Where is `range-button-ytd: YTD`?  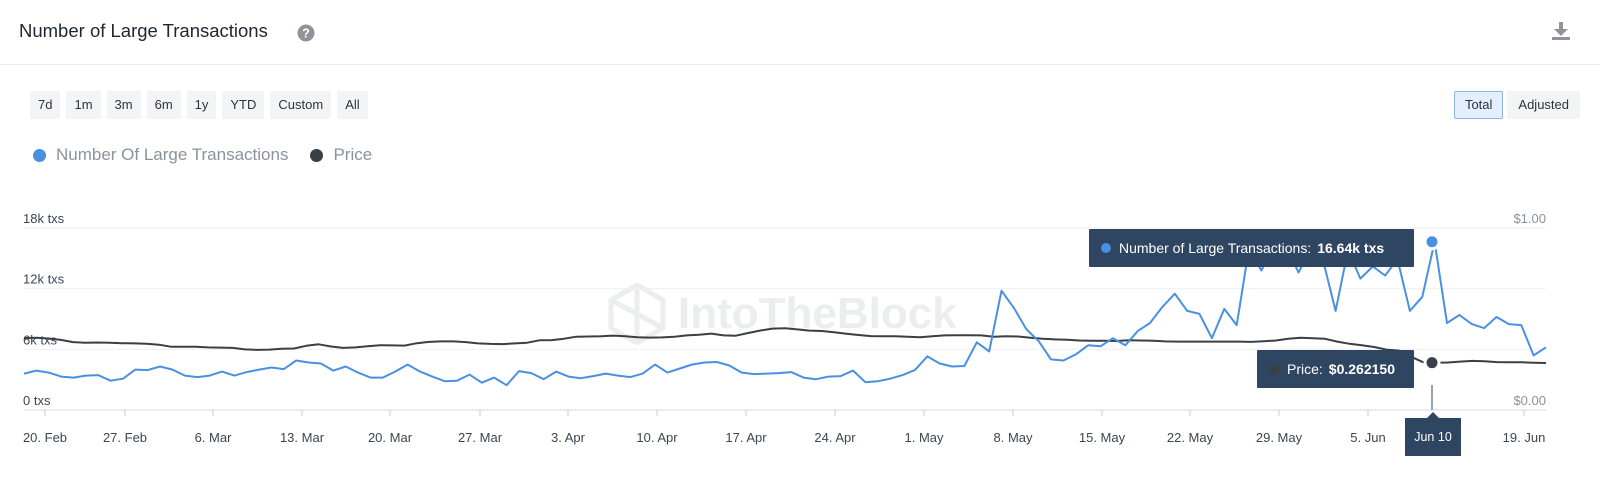 range-button-ytd: YTD is located at coordinates (243, 105).